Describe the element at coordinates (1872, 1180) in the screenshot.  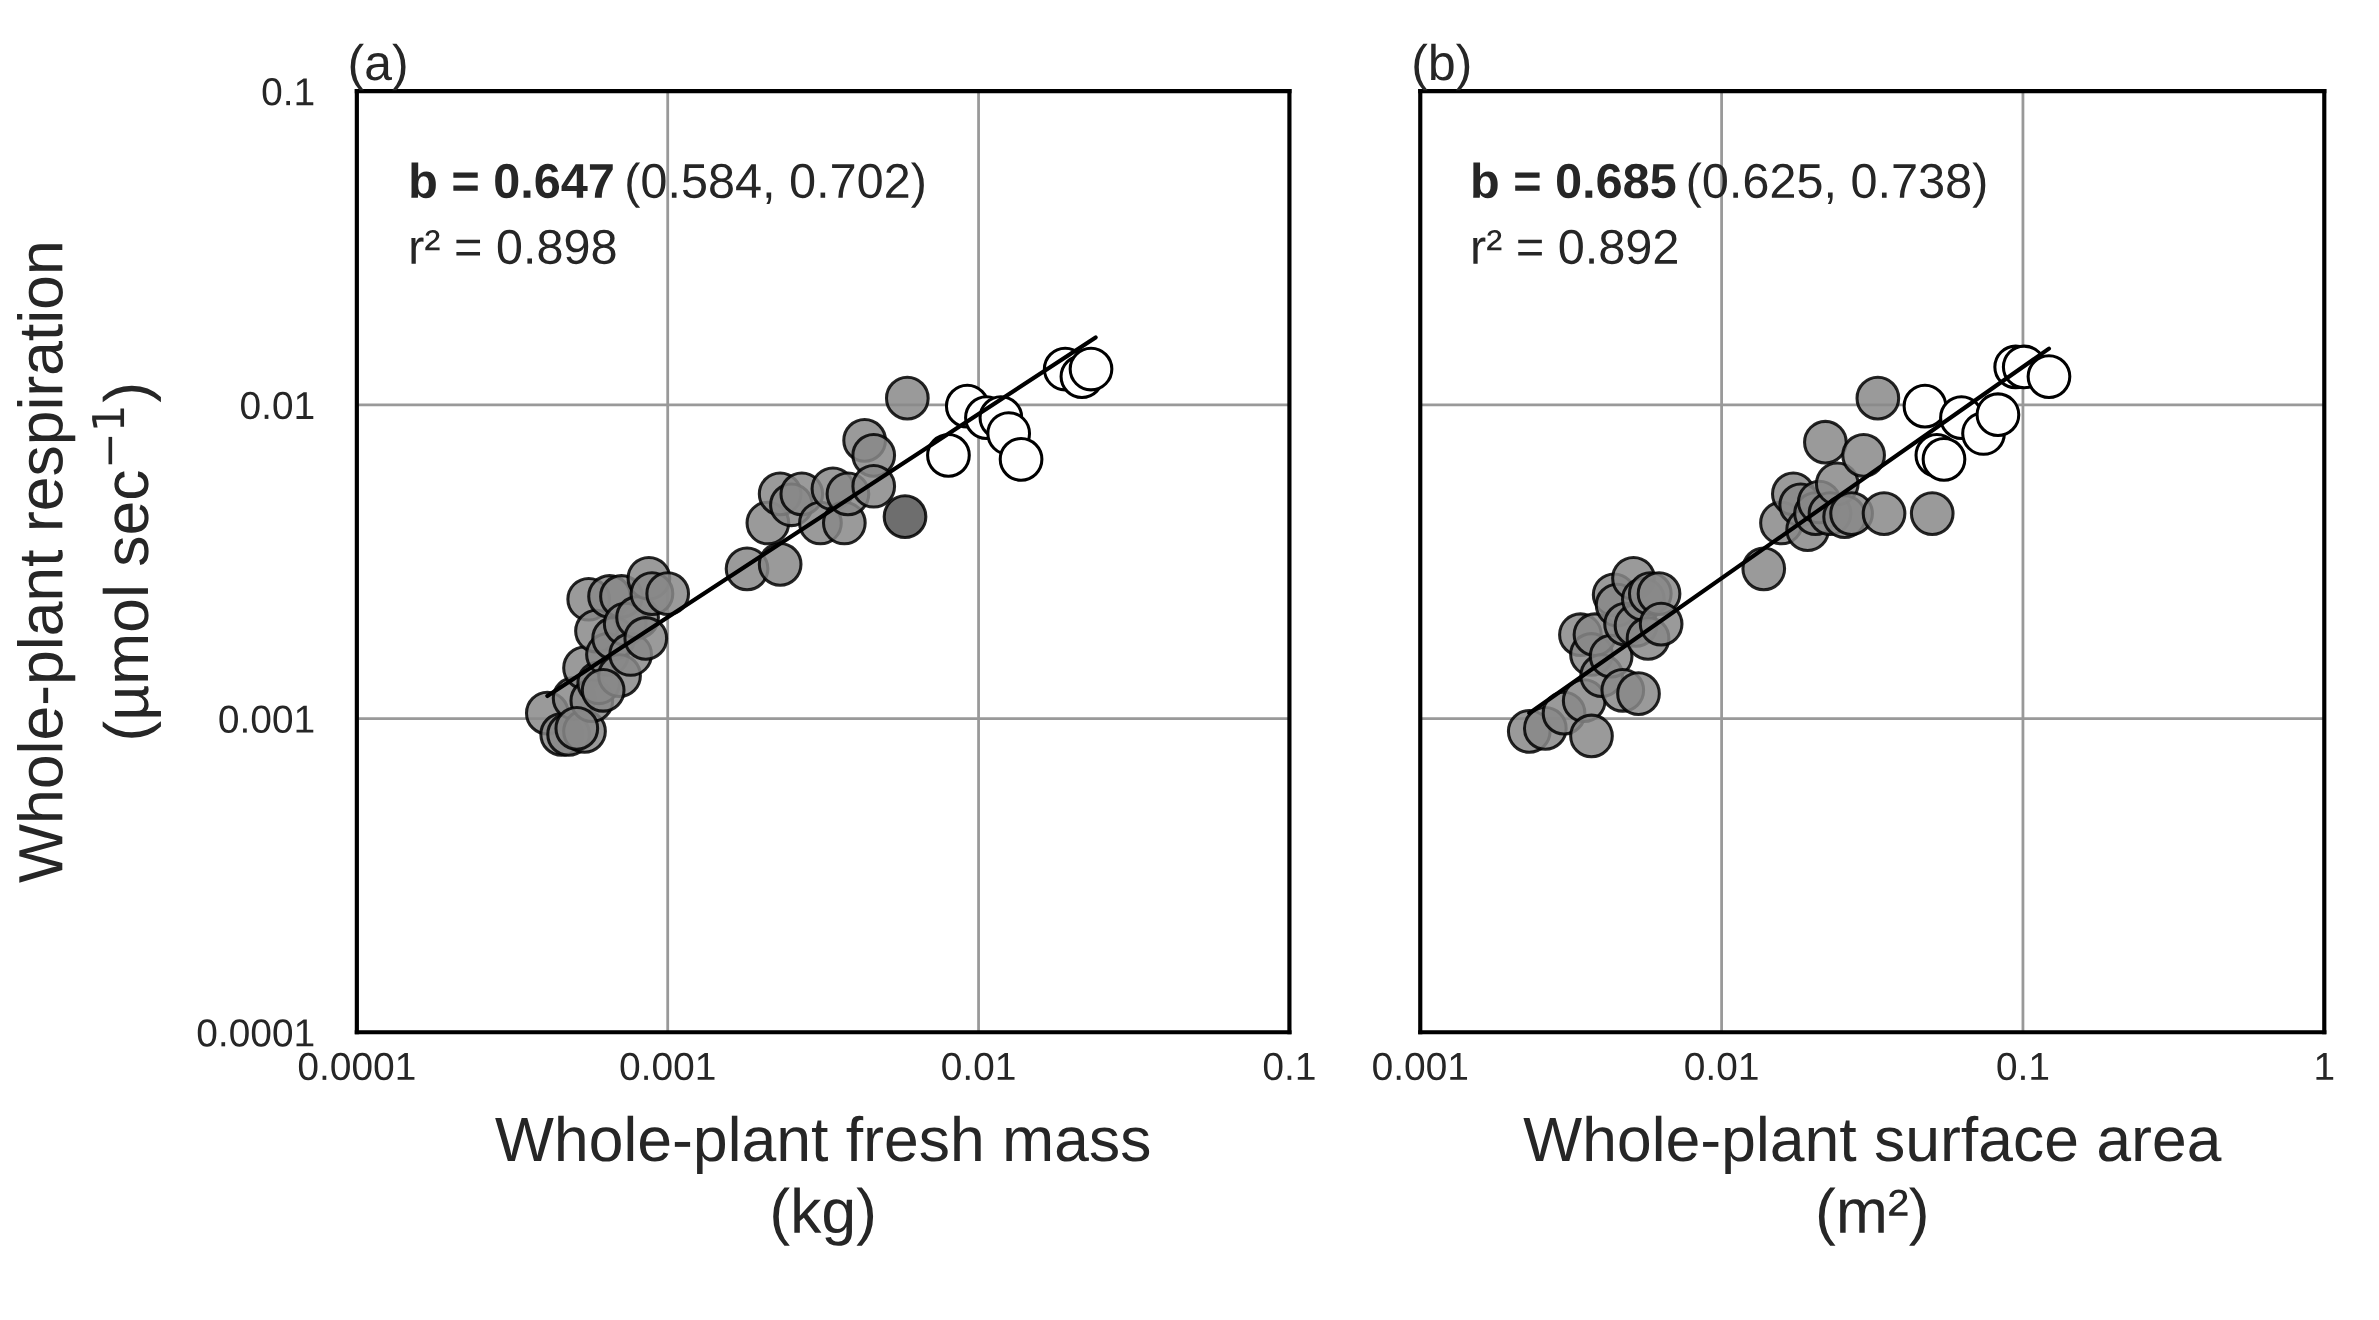
I see `x-axis-title: Whole-plant surface area (m²)` at that location.